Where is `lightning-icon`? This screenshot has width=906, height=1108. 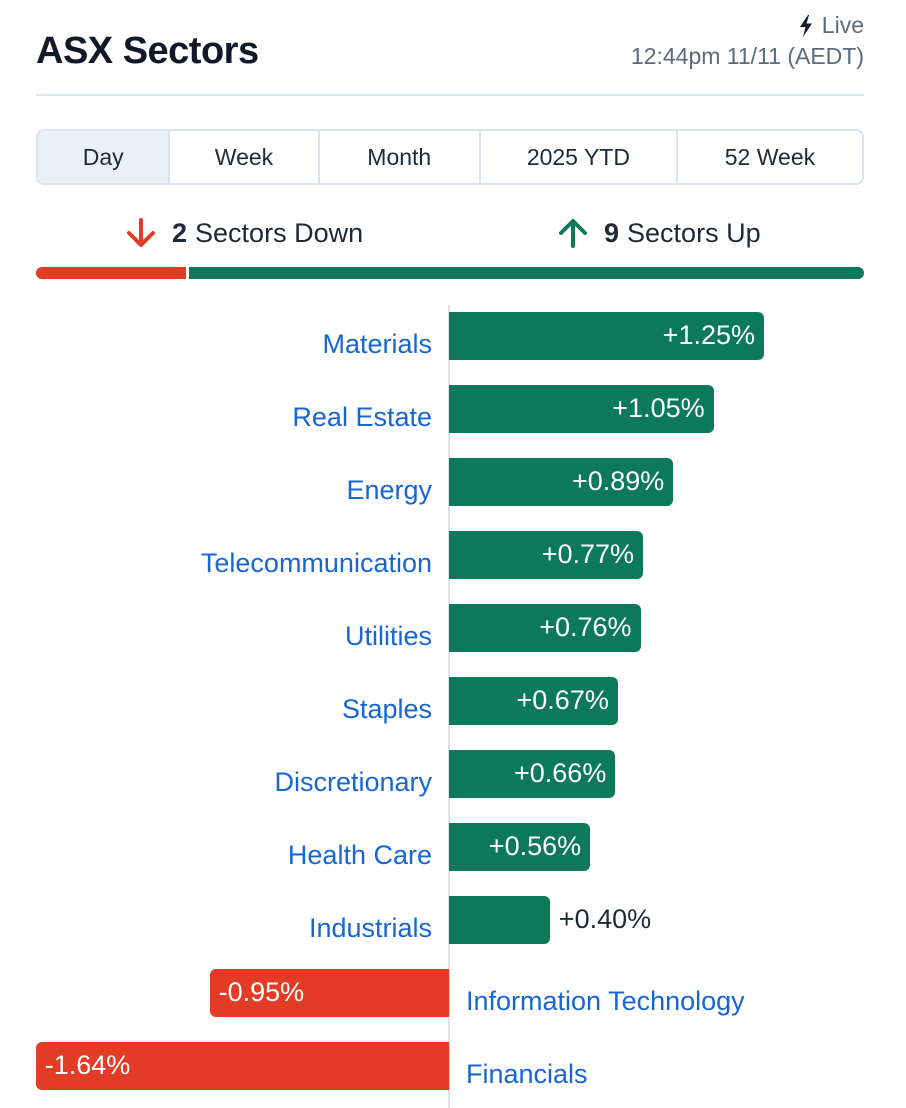 lightning-icon is located at coordinates (805, 25).